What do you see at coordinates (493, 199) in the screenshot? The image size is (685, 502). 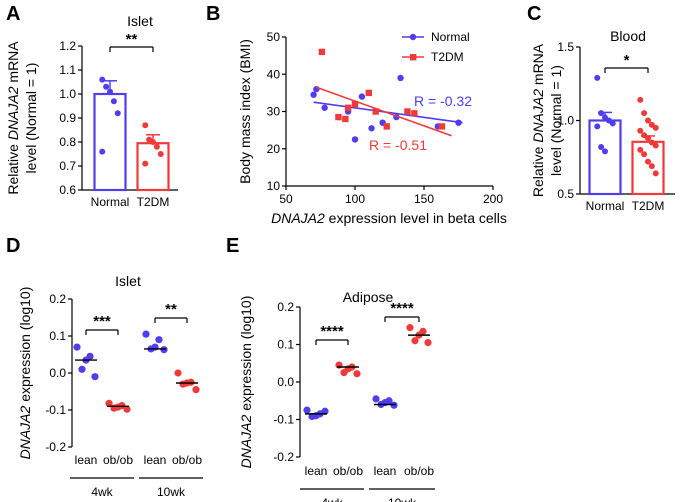 I see `x-tick-label: 200` at bounding box center [493, 199].